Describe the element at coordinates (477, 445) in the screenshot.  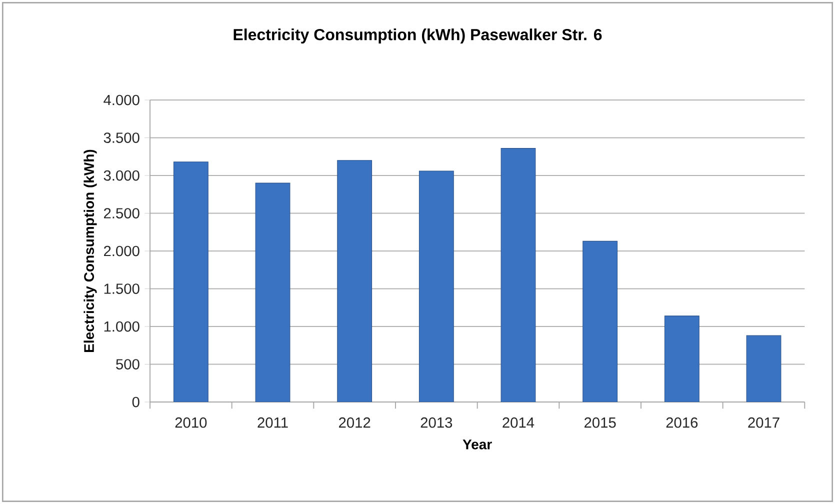
I see `x-axis-title: Year` at that location.